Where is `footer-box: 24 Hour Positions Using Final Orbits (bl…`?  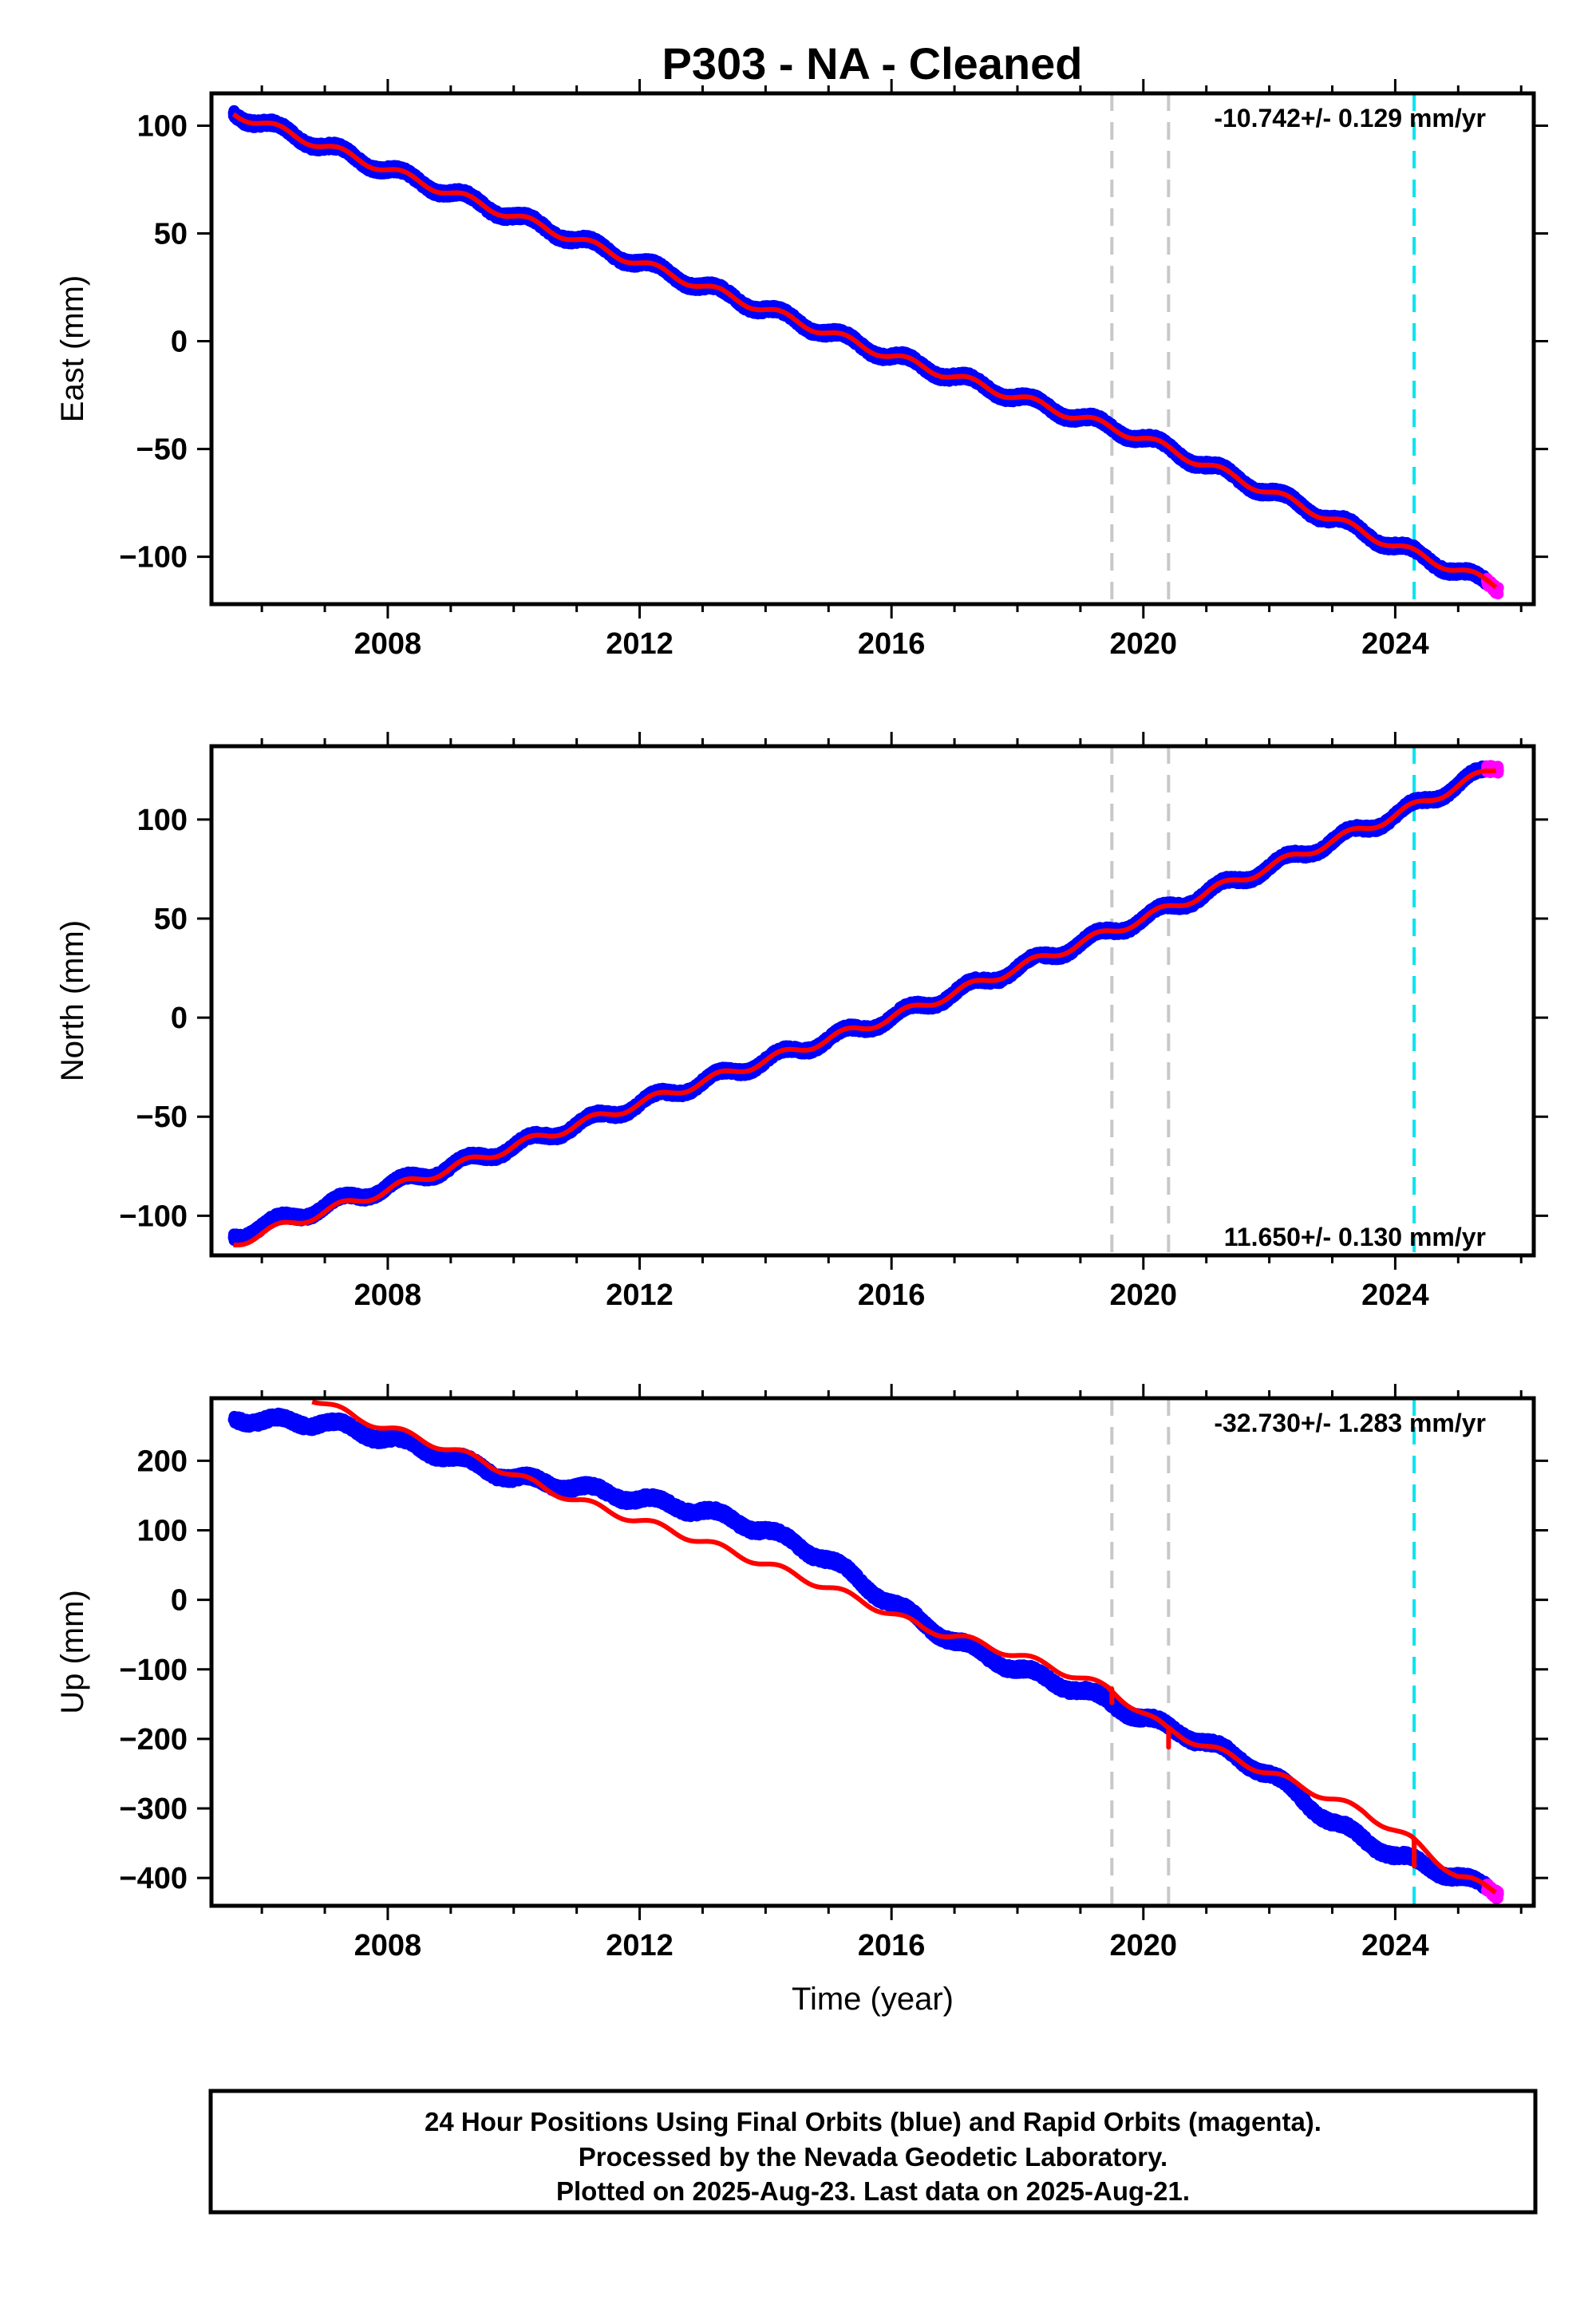 footer-box: 24 Hour Positions Using Final Orbits (bl… is located at coordinates (873, 2152).